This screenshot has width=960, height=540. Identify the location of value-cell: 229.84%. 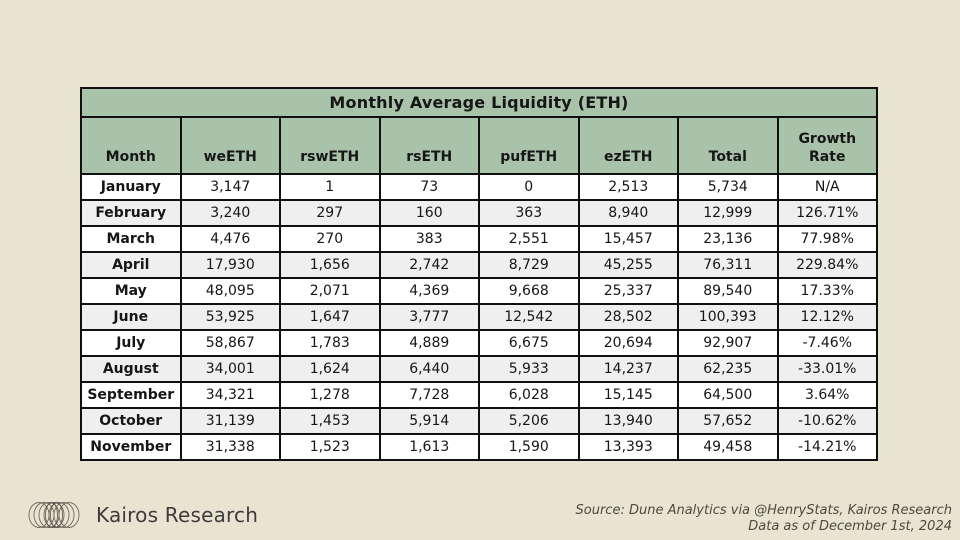
(827, 265).